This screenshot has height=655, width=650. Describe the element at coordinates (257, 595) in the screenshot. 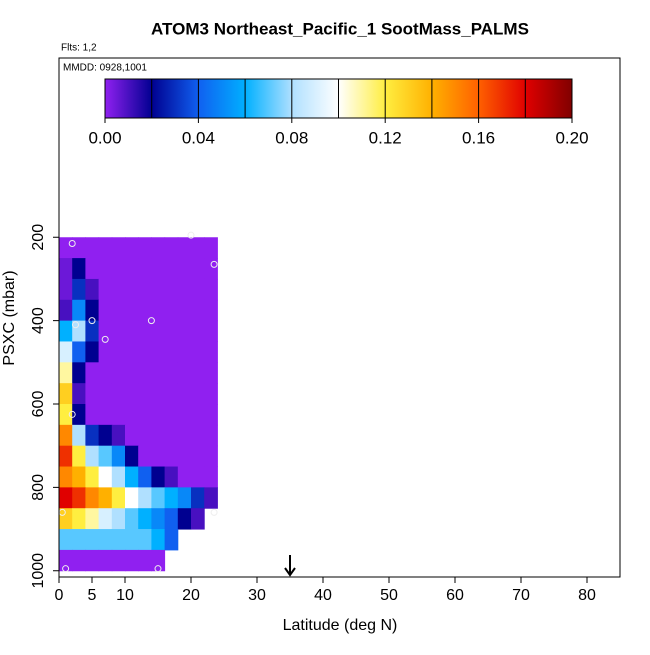

I see `x-tick-label: 30` at that location.